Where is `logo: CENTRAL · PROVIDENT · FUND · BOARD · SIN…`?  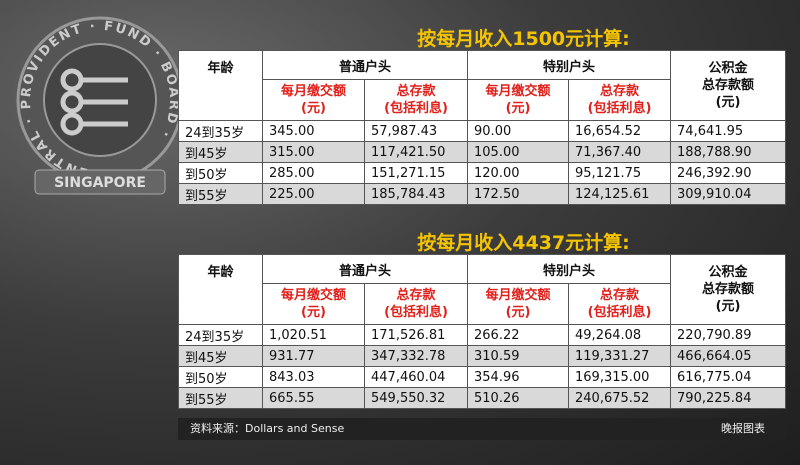 logo: CENTRAL · PROVIDENT · FUND · BOARD · SIN… is located at coordinates (100, 105).